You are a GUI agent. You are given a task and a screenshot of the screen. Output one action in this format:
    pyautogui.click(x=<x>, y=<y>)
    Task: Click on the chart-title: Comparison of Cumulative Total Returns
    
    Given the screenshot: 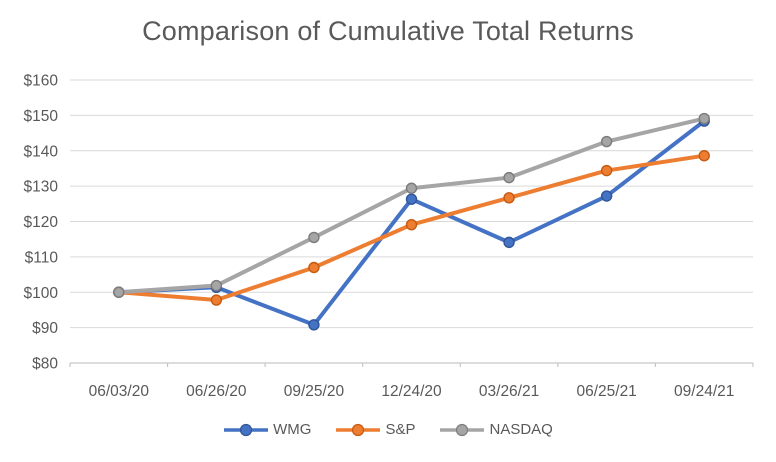 What is the action you would take?
    pyautogui.click(x=388, y=31)
    